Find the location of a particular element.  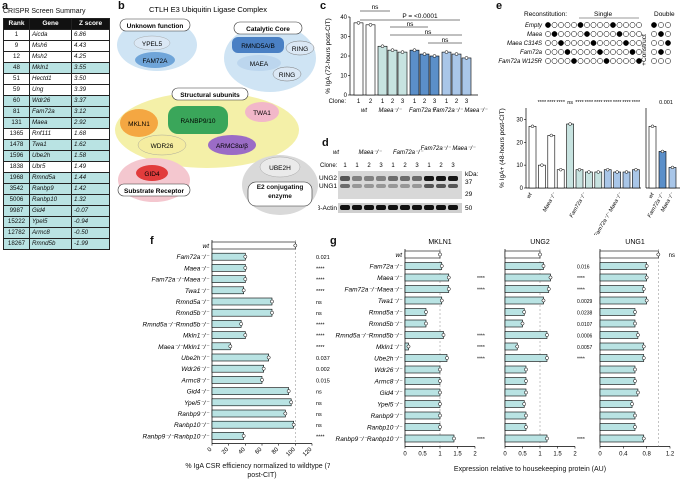

table-row: 15222 Ypel5 -0.94 is located at coordinates (56, 222).